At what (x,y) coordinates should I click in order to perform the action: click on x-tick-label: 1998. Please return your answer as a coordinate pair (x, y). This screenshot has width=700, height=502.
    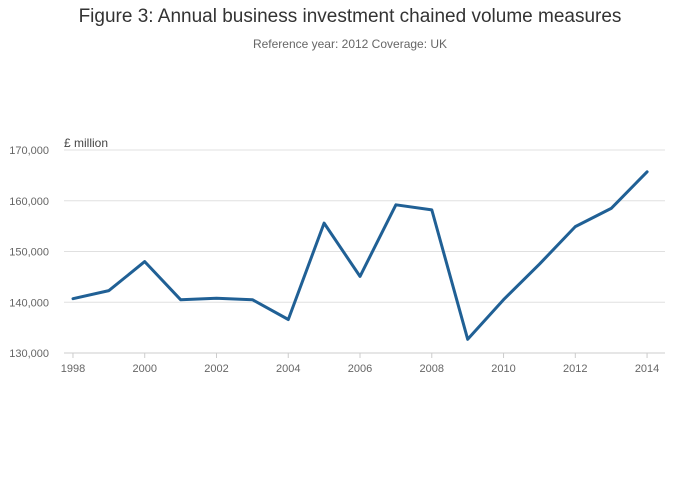
    Looking at the image, I should click on (73, 369).